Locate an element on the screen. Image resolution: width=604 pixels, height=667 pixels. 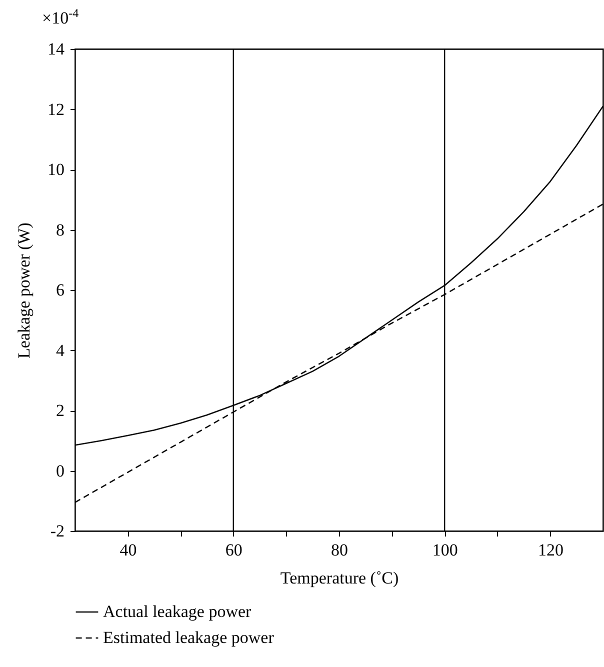
y-tick-label: -2 is located at coordinates (57, 531).